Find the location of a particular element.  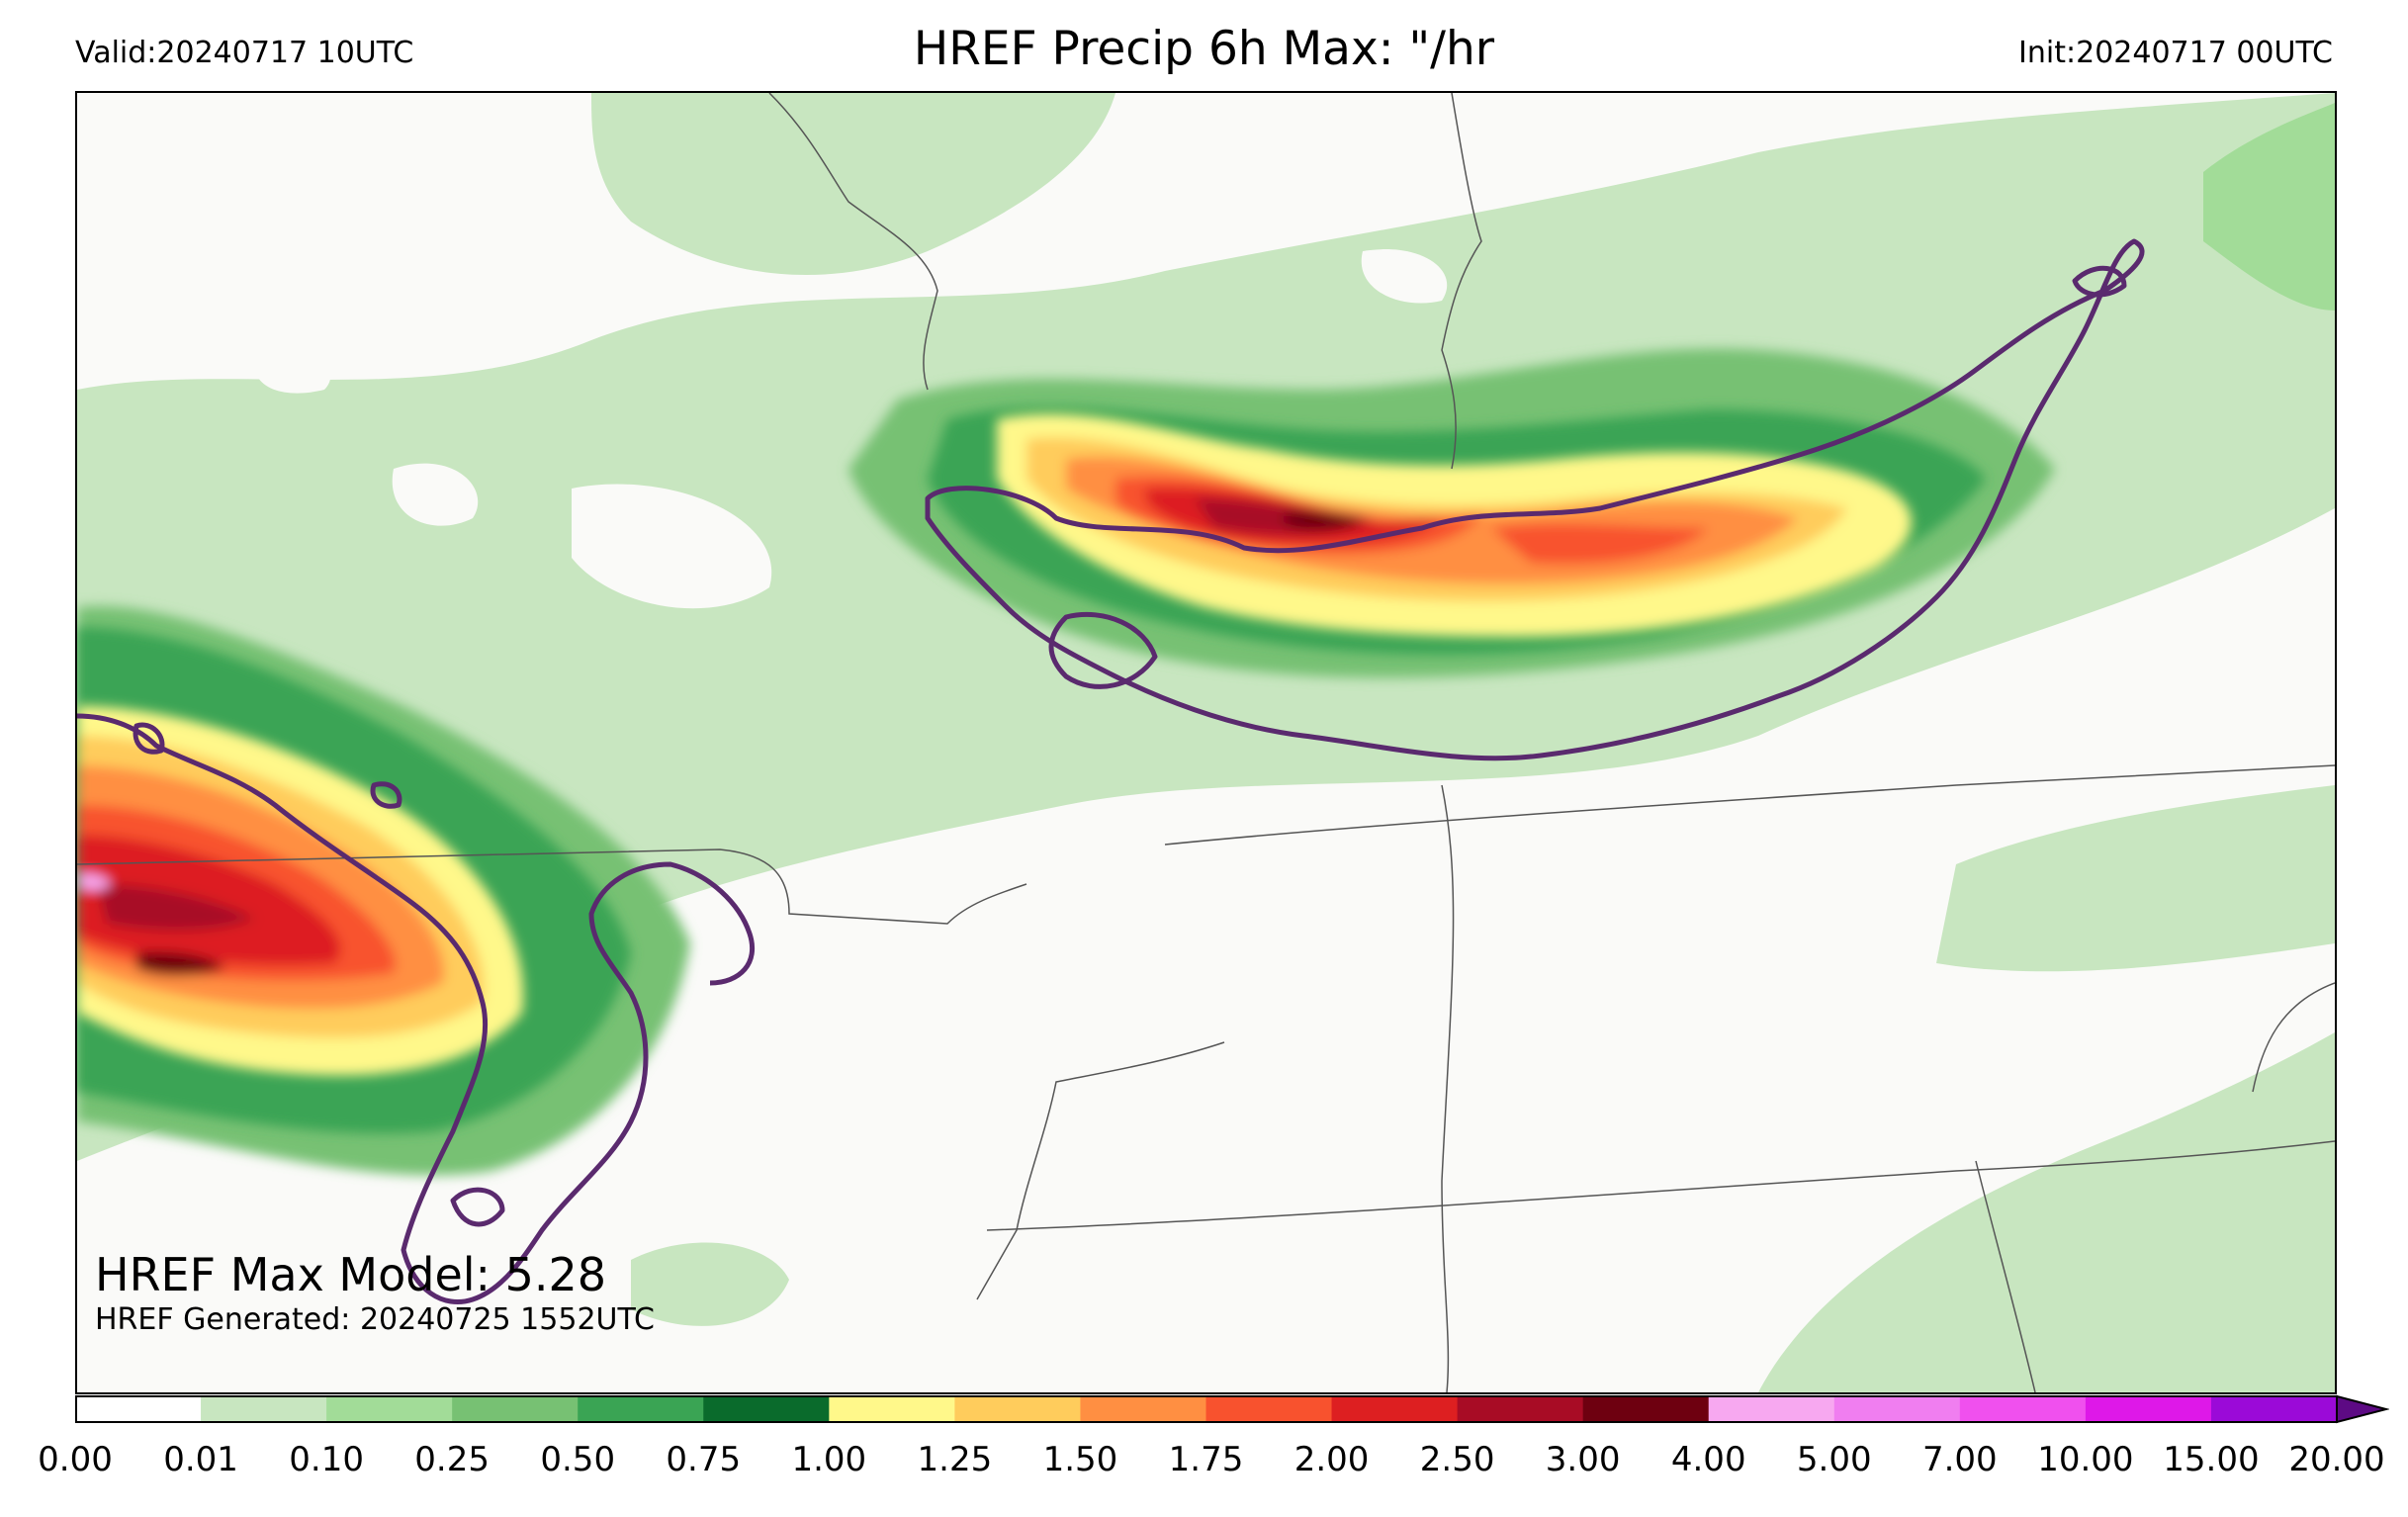

colorbar-tick-label: 2.00 is located at coordinates (1331, 1459).